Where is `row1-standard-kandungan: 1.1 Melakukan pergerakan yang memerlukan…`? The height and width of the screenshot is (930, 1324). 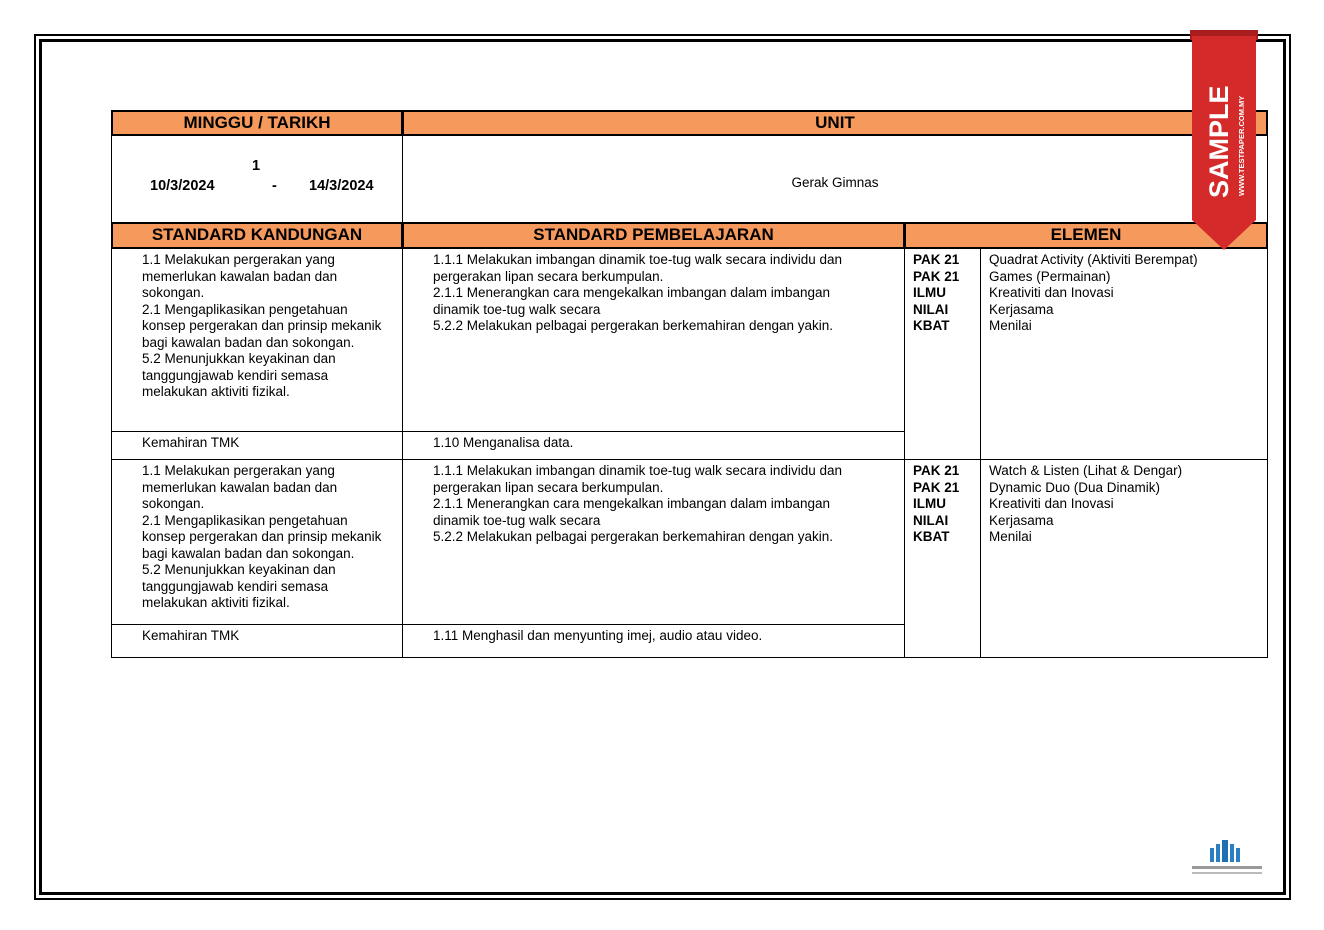 row1-standard-kandungan: 1.1 Melakukan pergerakan yang memerlukan… is located at coordinates (257, 340).